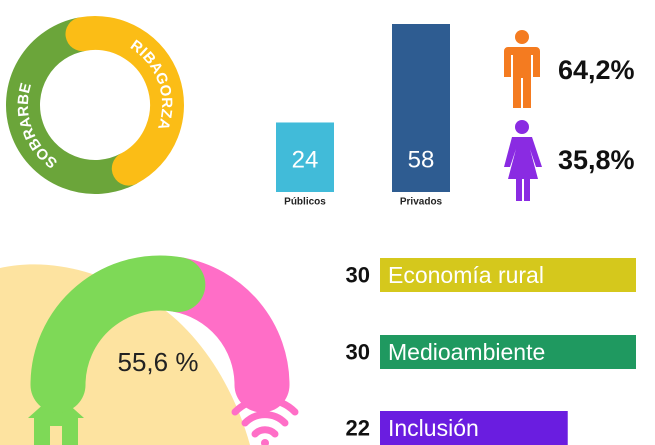  Describe the element at coordinates (305, 202) in the screenshot. I see `bar-category-label: Públicos` at that location.